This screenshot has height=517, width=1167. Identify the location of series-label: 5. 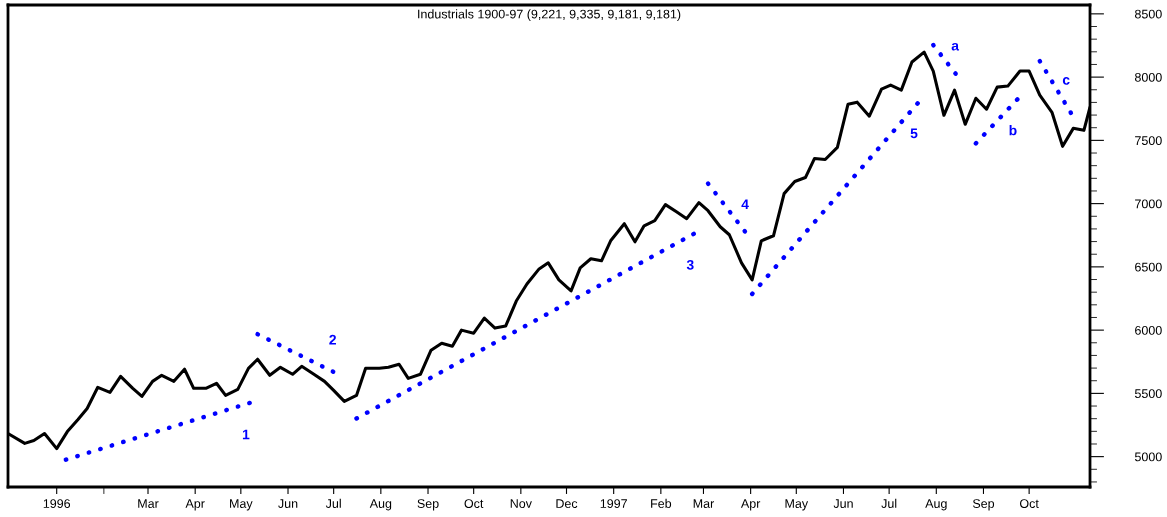
(914, 133).